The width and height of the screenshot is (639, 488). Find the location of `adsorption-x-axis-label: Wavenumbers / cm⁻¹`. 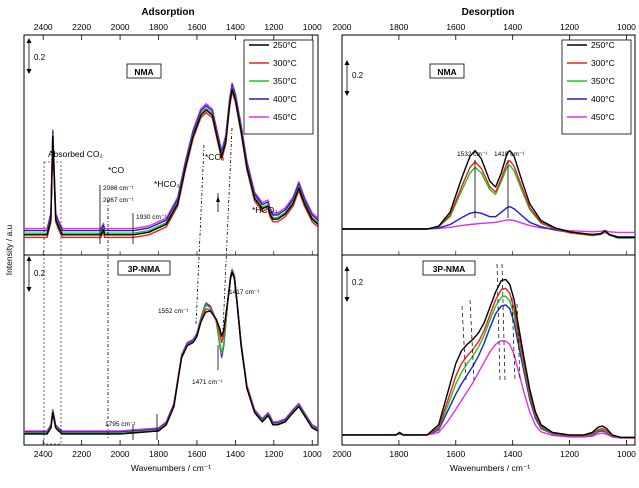

adsorption-x-axis-label: Wavenumbers / cm⁻¹ is located at coordinates (171, 468).